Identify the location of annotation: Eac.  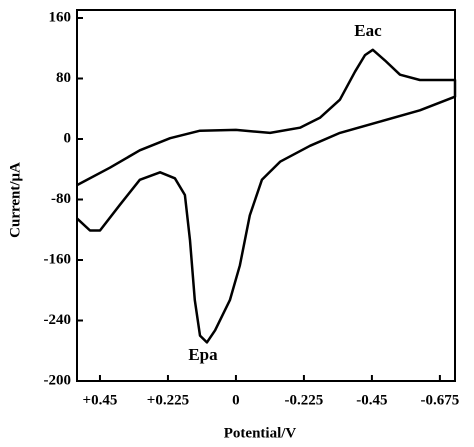
(368, 30).